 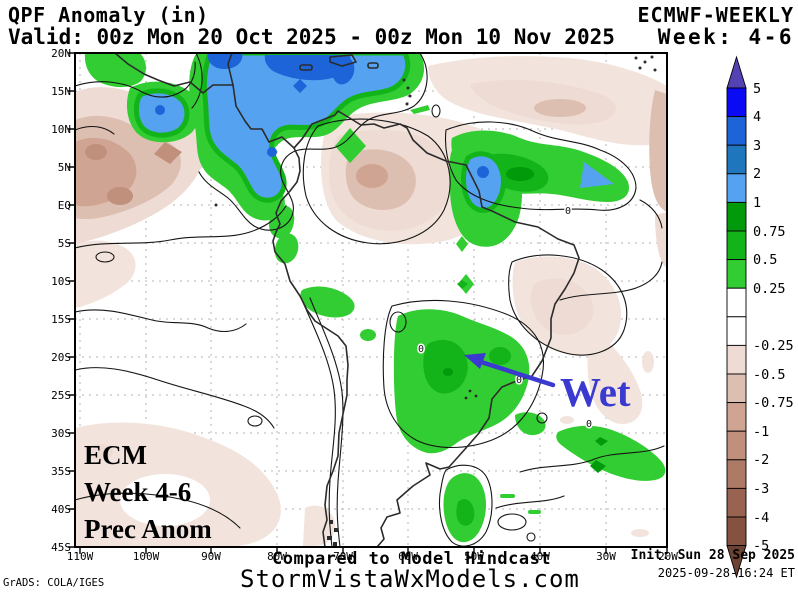 What do you see at coordinates (736, 562) in the screenshot?
I see `colorbar-under-arrow` at bounding box center [736, 562].